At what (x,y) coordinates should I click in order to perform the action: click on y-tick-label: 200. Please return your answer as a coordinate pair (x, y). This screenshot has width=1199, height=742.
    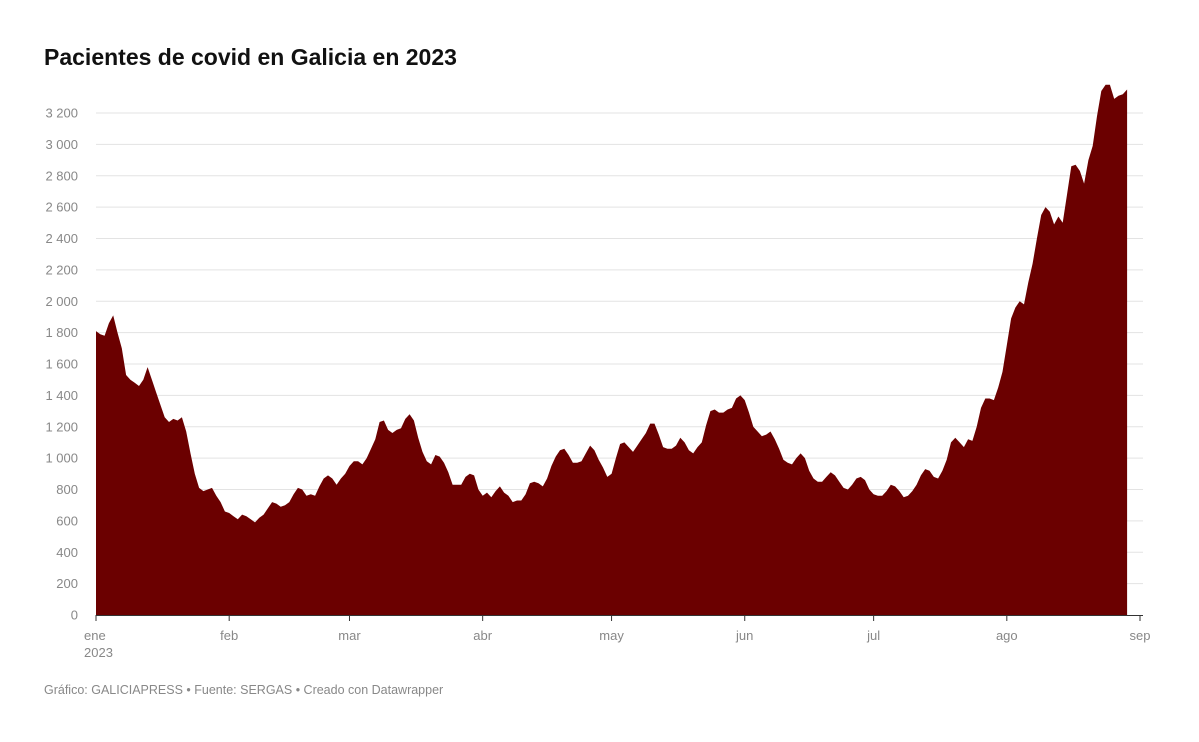
    Looking at the image, I should click on (67, 583).